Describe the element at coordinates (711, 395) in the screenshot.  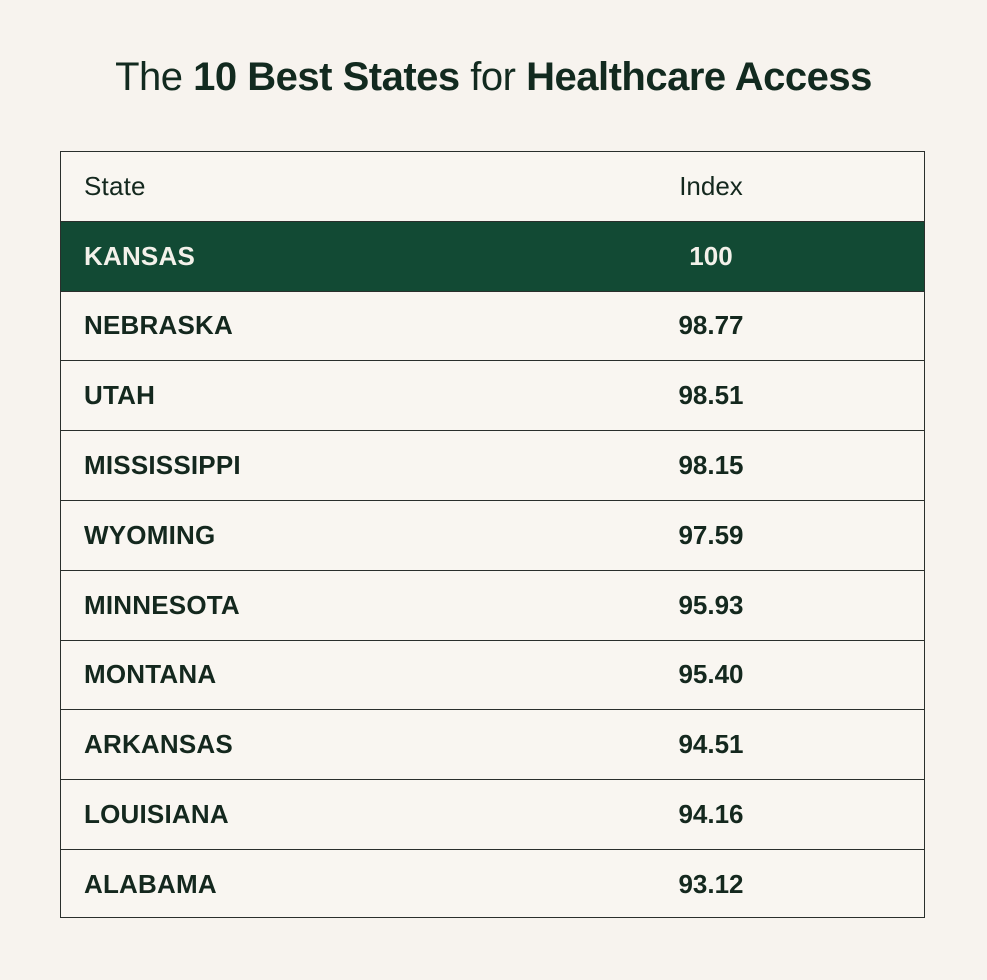
I see `index-cell: 98.51` at that location.